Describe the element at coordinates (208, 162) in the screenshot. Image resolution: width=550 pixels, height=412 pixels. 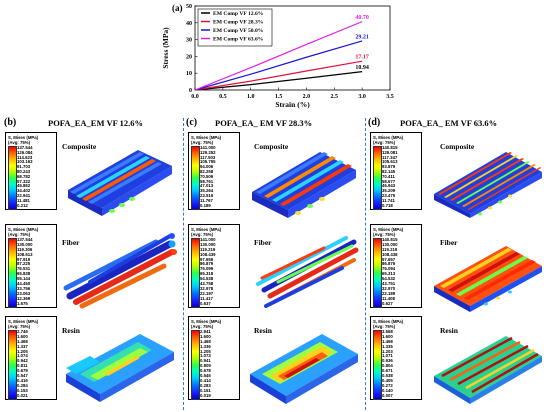
I see `legend-value: 105.755` at that location.